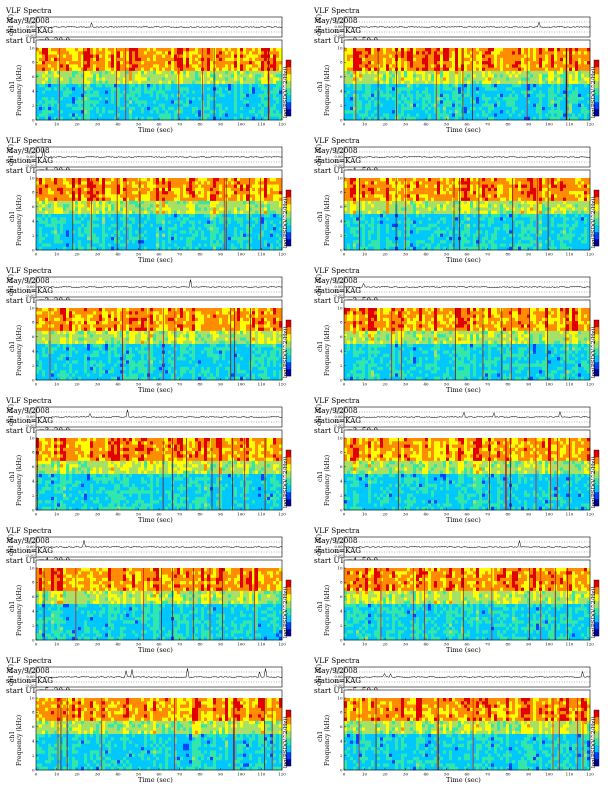  I want to click on time-tick-label: 120, so click(590, 514).